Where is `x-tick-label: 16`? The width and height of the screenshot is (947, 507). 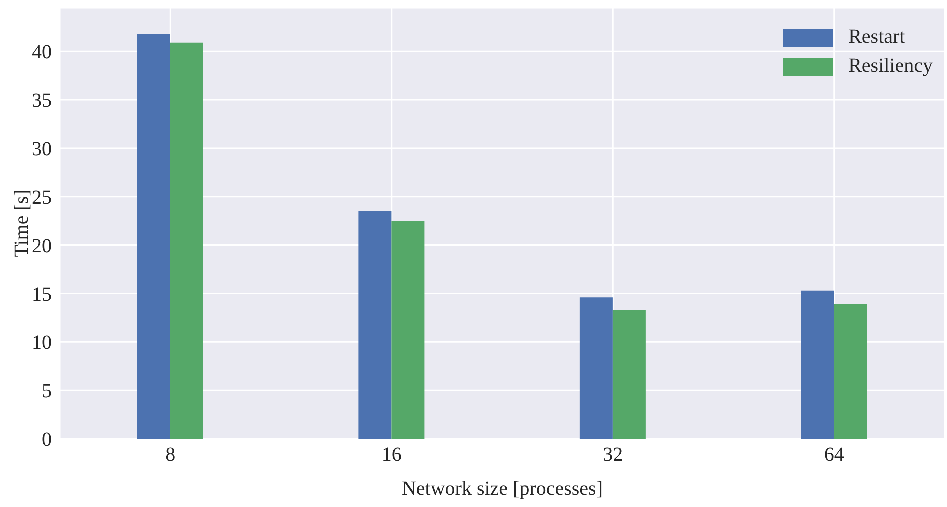 x-tick-label: 16 is located at coordinates (392, 455).